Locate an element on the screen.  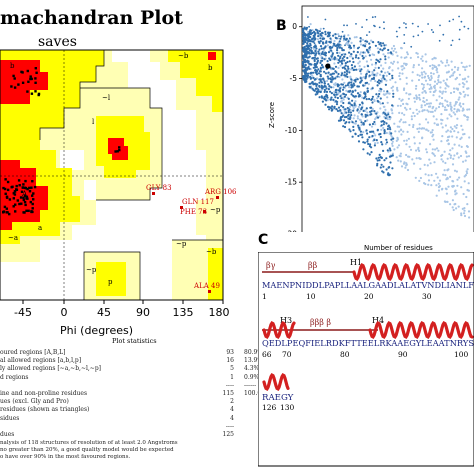
residue-label: ARG 106 is located at coordinates (220, 192).